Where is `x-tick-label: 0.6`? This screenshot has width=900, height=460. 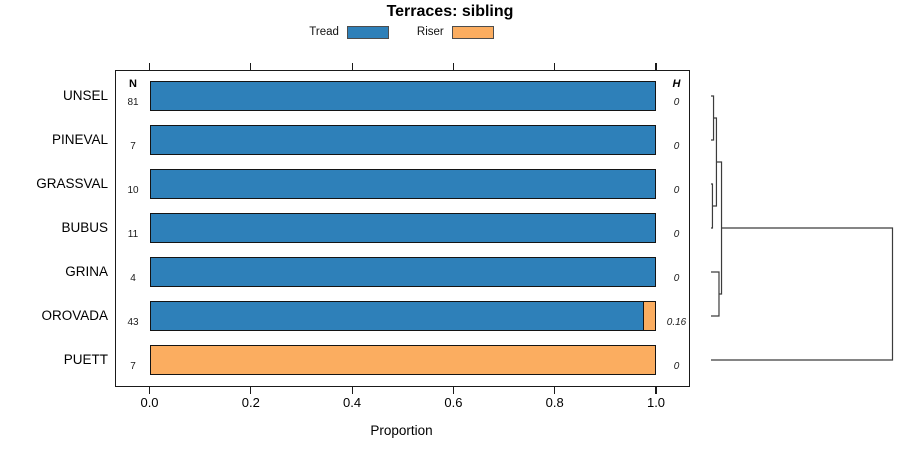
x-tick-label: 0.6 is located at coordinates (453, 402).